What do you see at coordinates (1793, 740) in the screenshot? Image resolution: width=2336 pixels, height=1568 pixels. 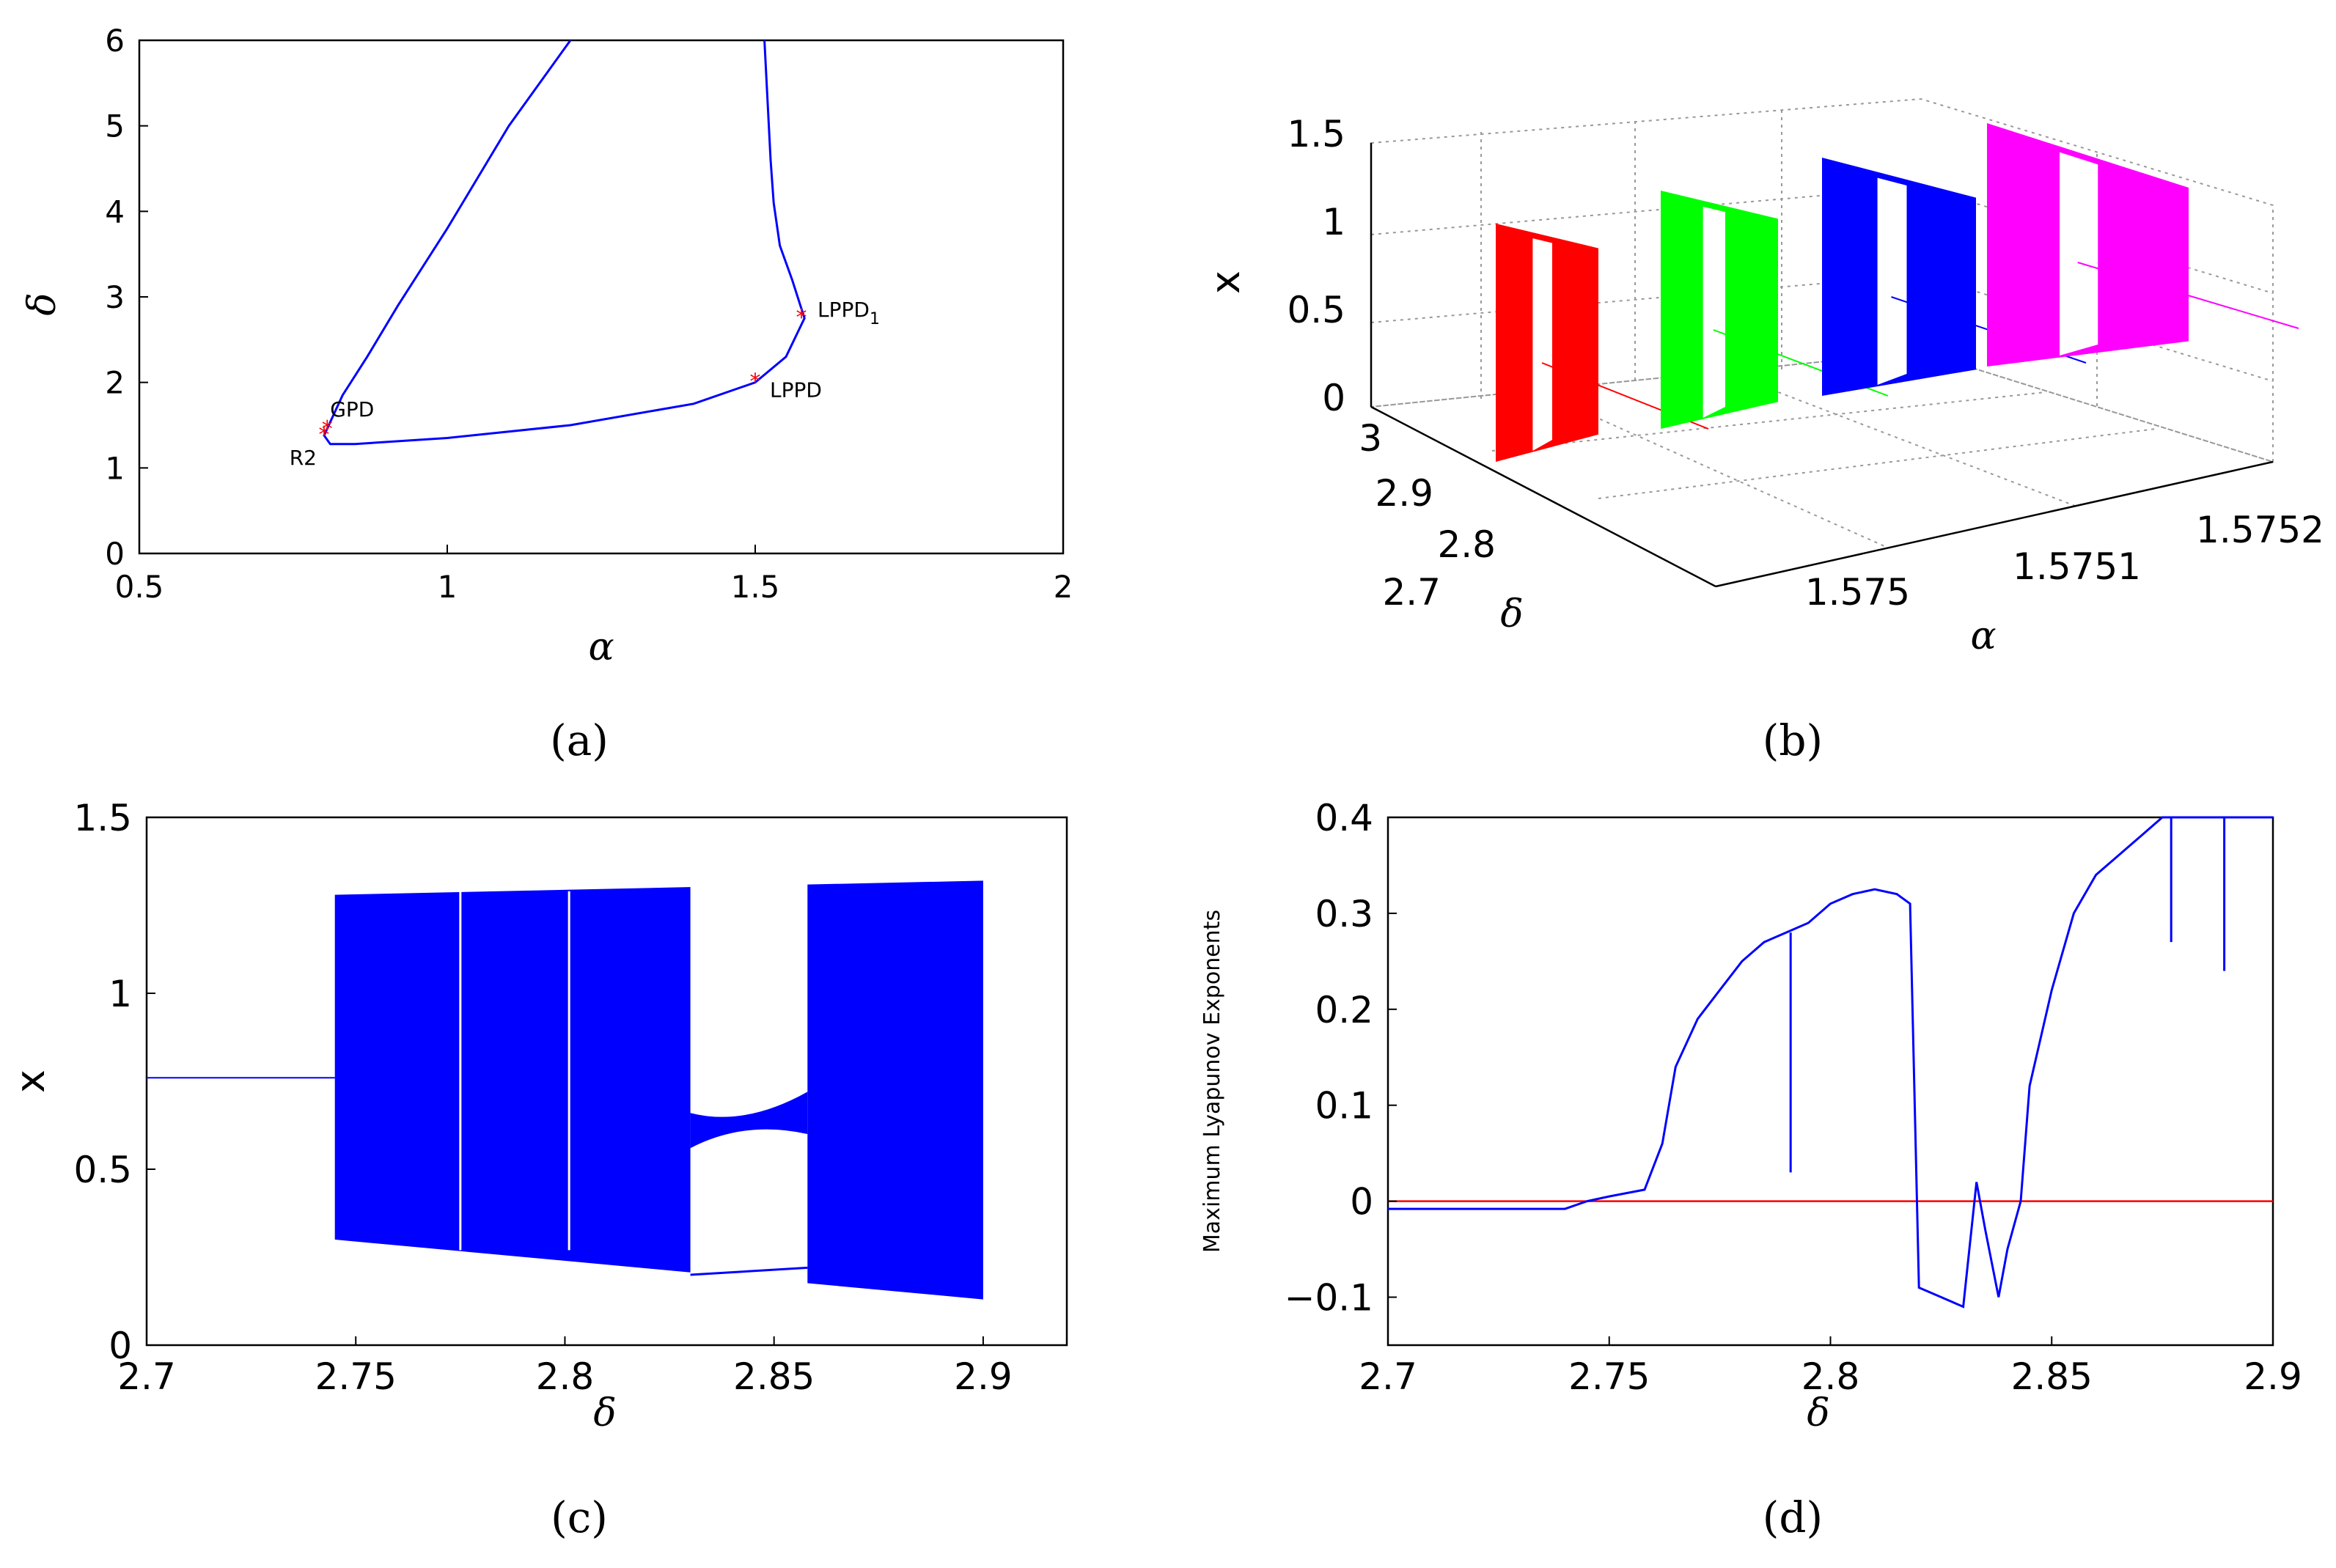 I see `panel-b-caption: (b)` at bounding box center [1793, 740].